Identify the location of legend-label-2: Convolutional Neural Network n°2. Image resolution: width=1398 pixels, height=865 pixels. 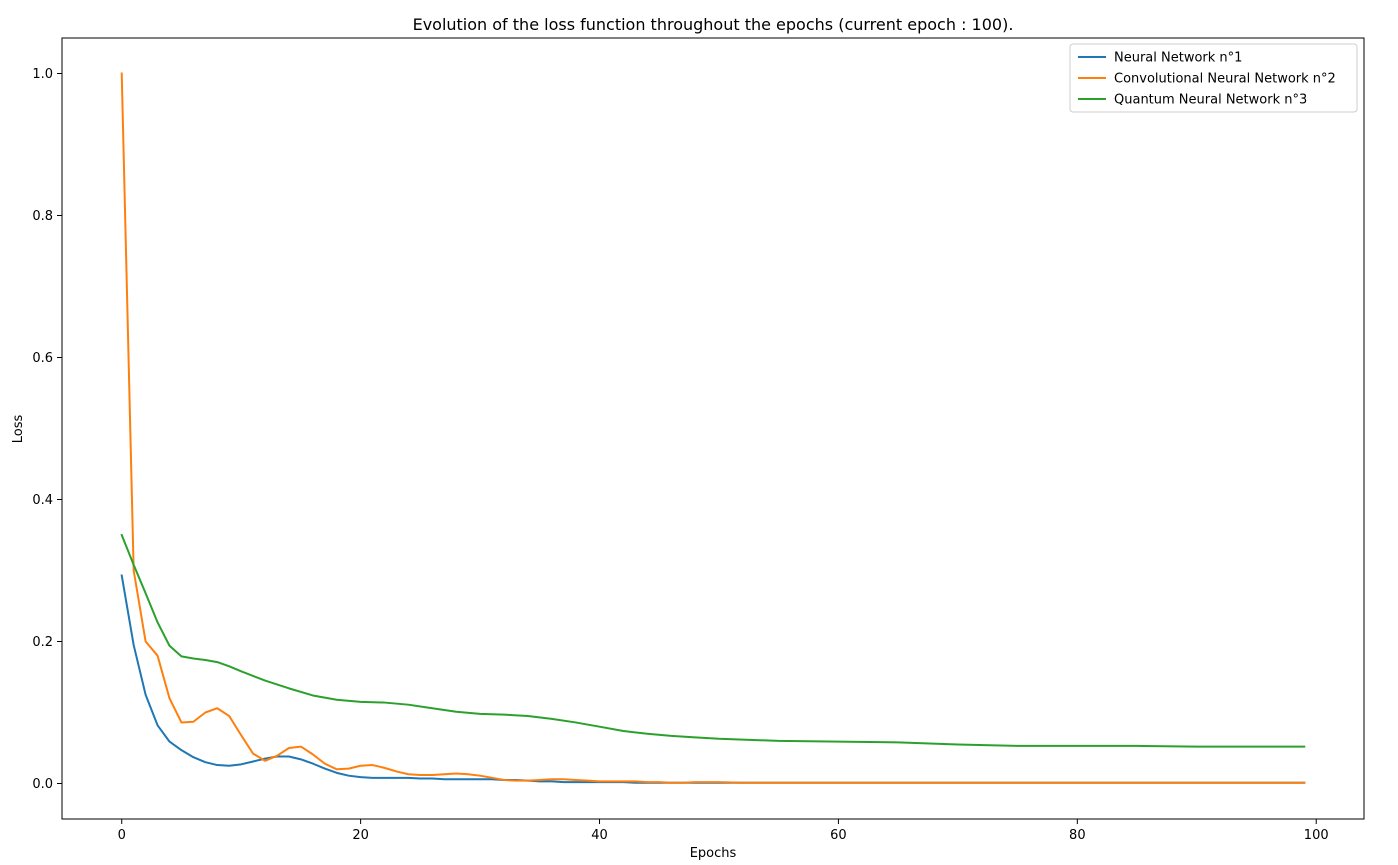
(1225, 79).